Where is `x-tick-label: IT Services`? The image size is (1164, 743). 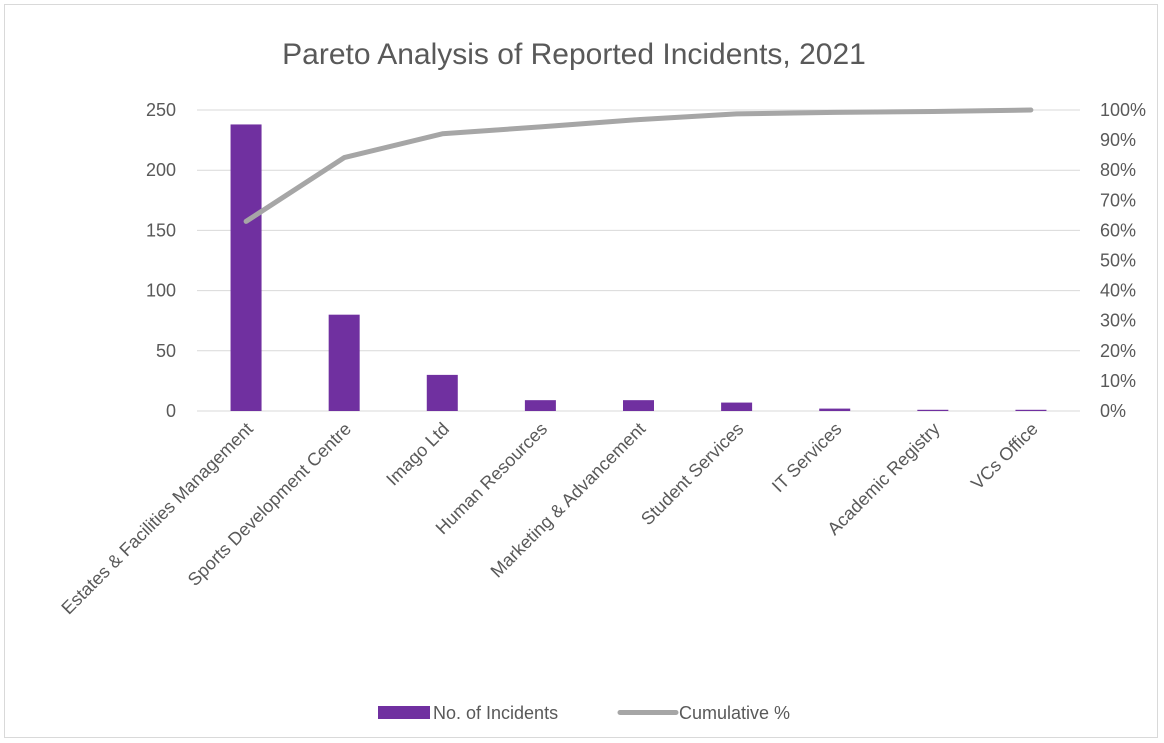
x-tick-label: IT Services is located at coordinates (807, 458).